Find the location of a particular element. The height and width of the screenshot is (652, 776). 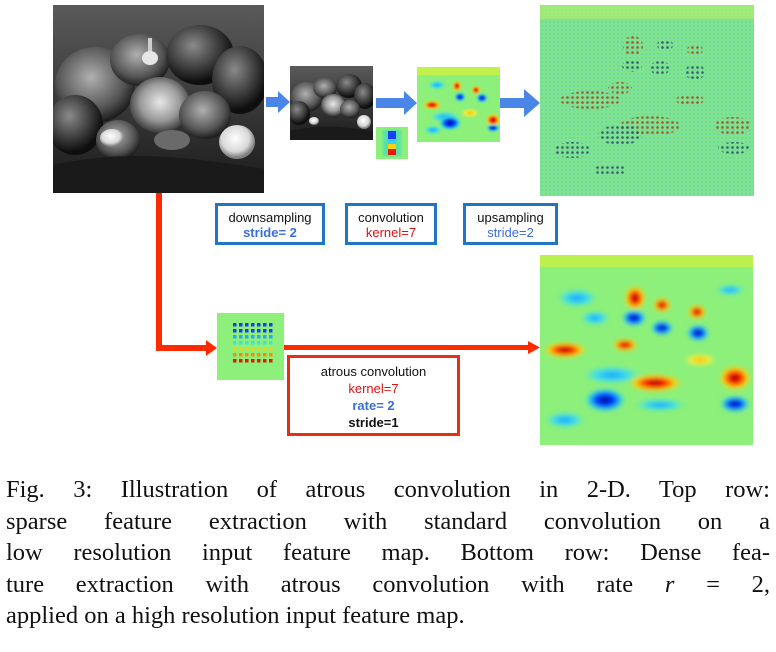

convolution-title: convolution is located at coordinates (391, 217).